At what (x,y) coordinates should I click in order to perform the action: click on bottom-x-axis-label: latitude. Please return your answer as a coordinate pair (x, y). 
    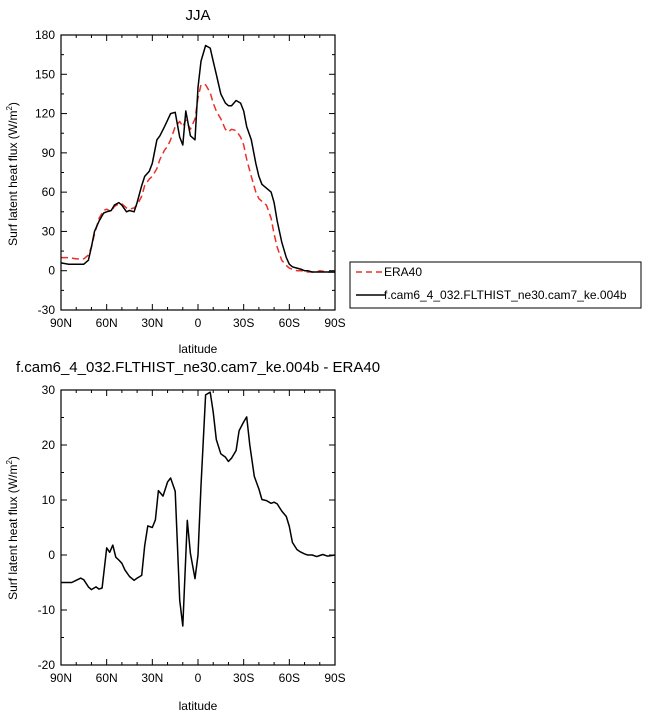
    Looking at the image, I should click on (198, 706).